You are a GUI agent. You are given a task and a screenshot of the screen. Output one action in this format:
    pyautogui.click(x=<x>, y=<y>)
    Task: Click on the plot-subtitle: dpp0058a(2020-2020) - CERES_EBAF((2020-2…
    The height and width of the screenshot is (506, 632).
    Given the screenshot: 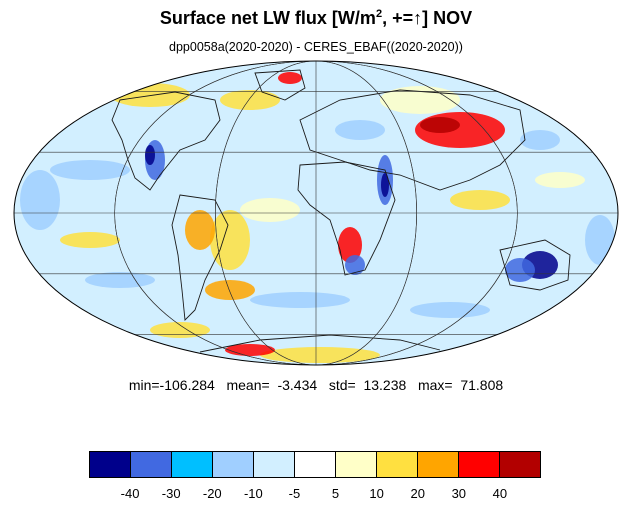 What is the action you would take?
    pyautogui.click(x=316, y=47)
    